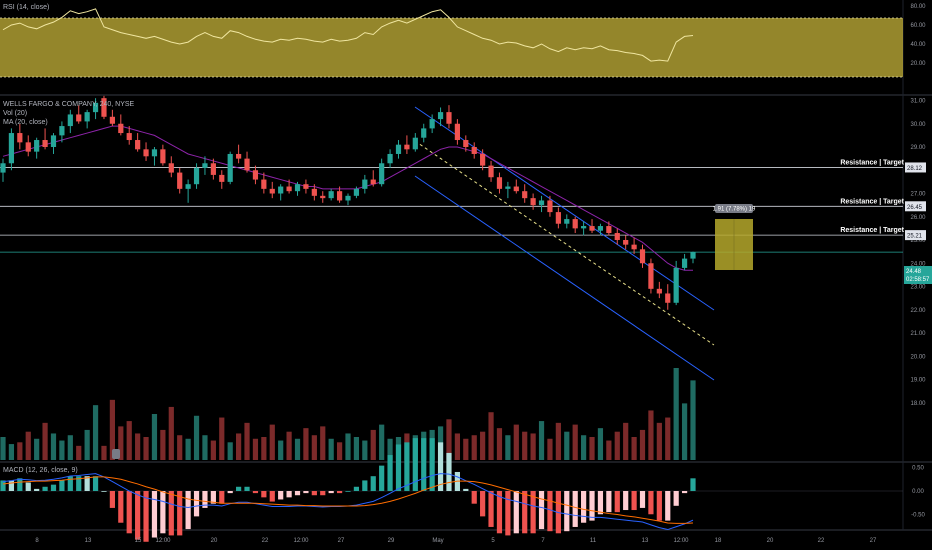  Describe the element at coordinates (163, 541) in the screenshot. I see `time-tick: 12:00` at that location.